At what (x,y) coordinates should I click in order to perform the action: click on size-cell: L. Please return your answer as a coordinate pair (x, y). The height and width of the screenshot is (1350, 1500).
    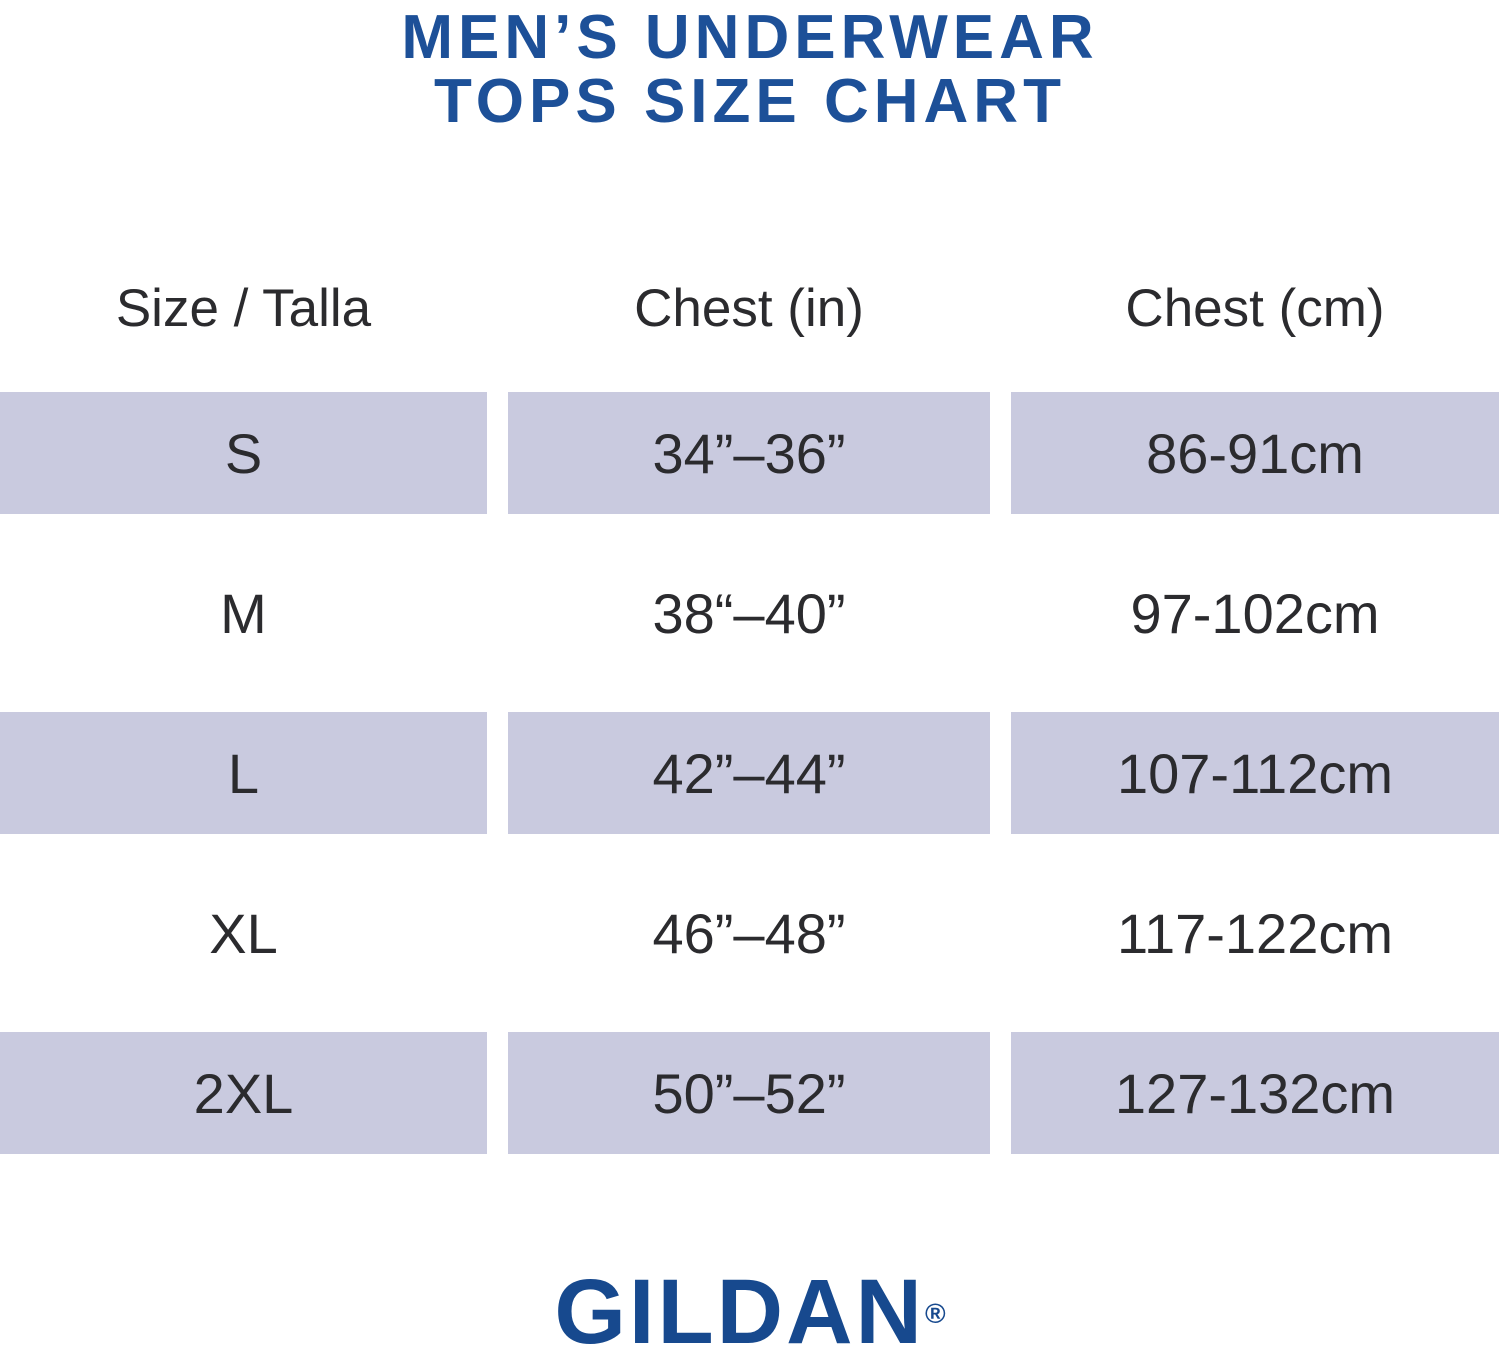
    Looking at the image, I should click on (243, 773).